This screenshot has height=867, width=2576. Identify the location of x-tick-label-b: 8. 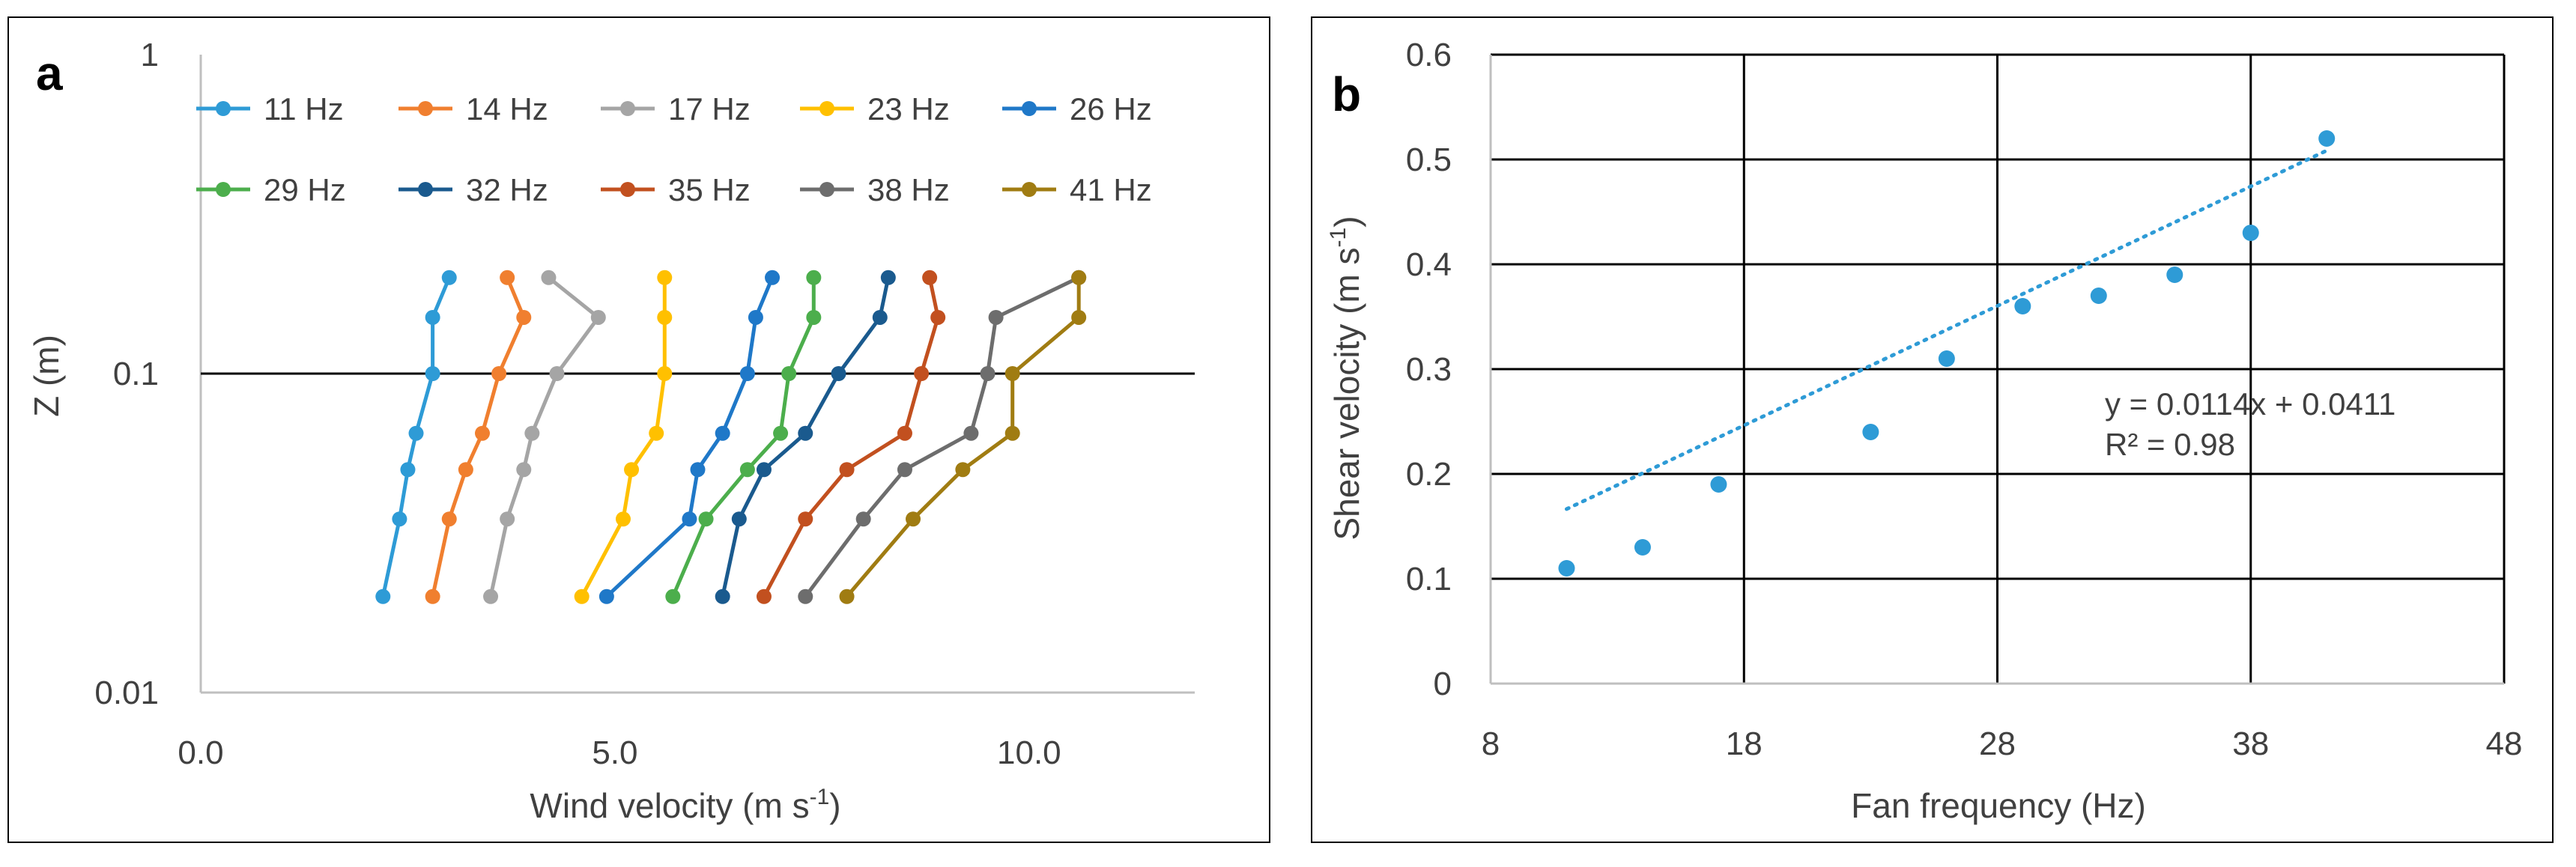
(1491, 743).